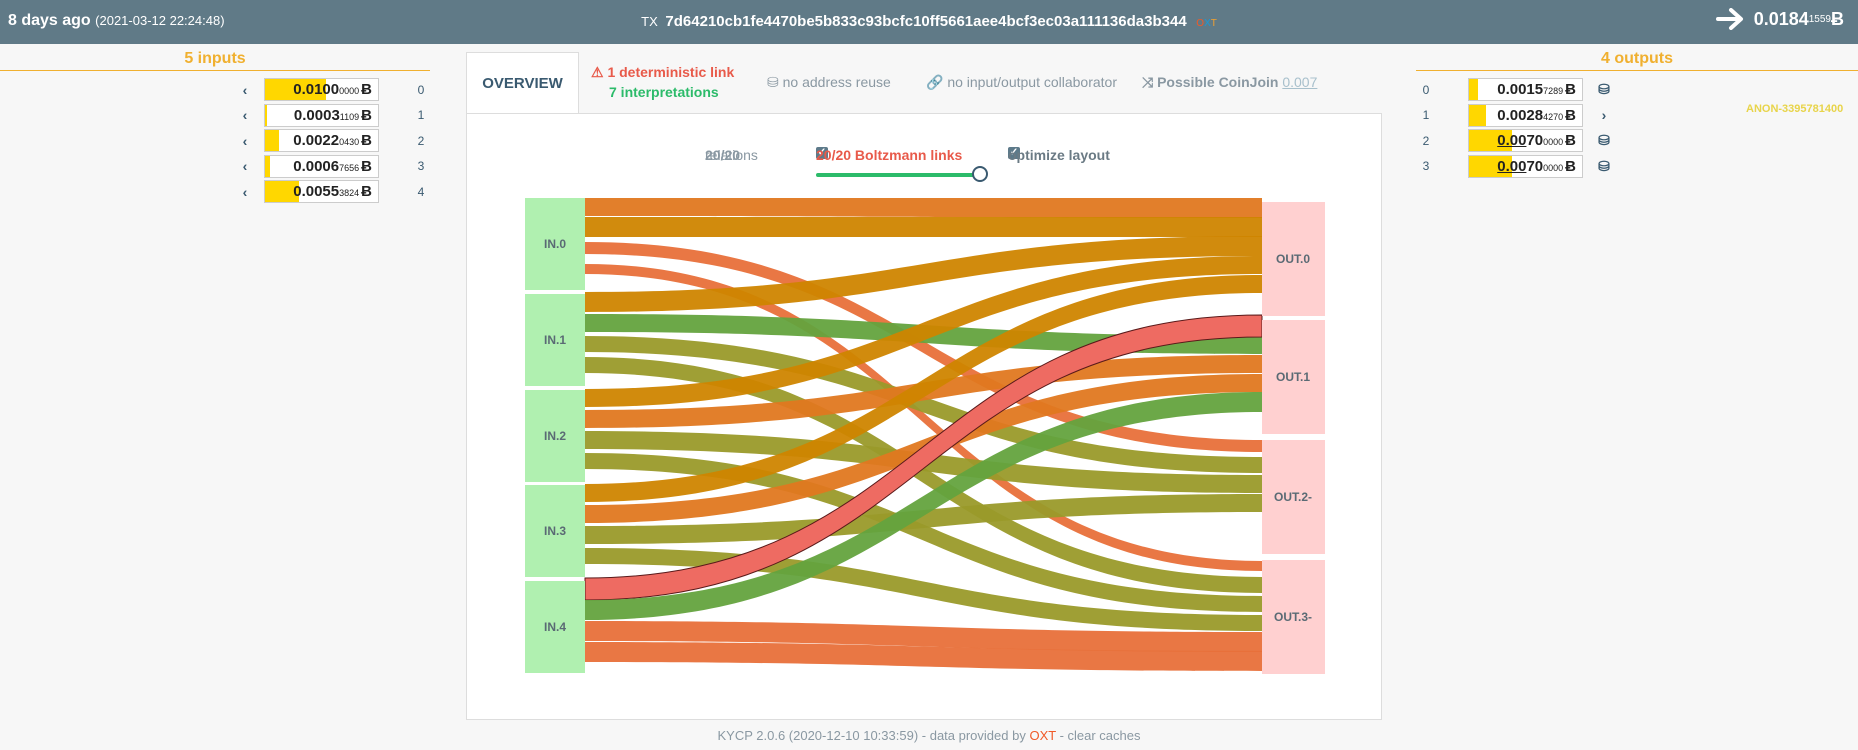 The image size is (1858, 750). What do you see at coordinates (671, 72) in the screenshot?
I see `deterministic-label: 1 deterministic link` at bounding box center [671, 72].